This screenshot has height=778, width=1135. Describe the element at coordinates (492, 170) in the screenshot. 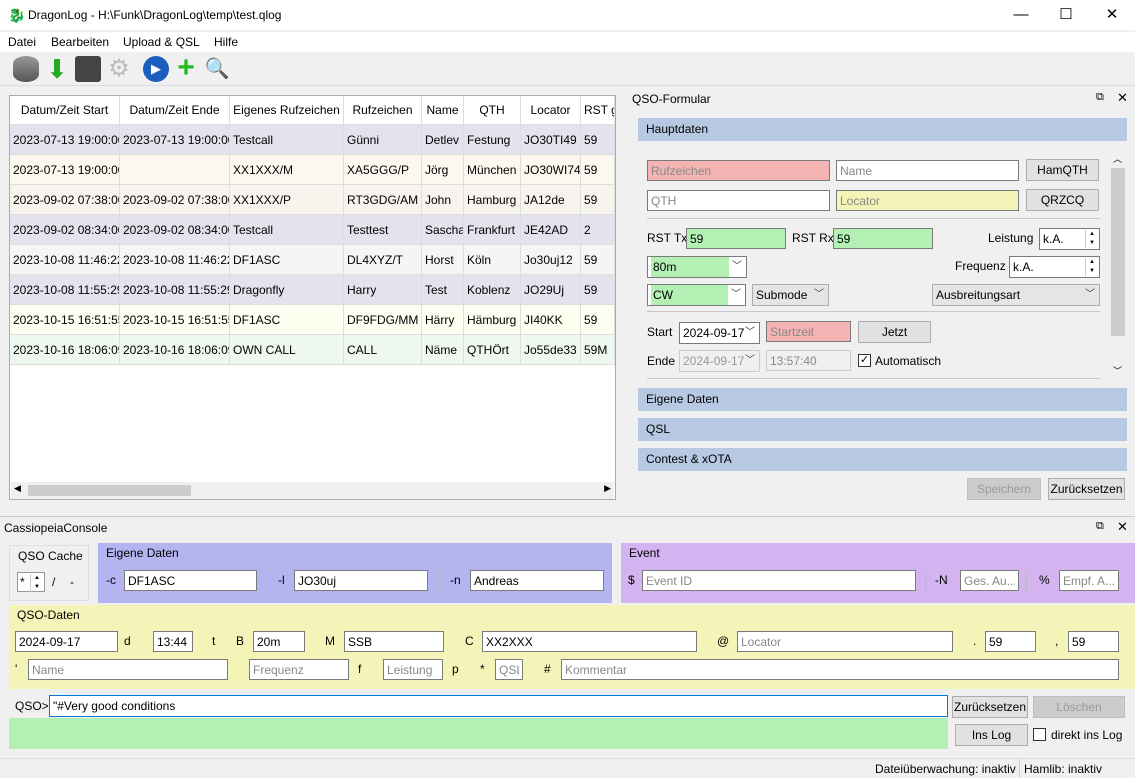

I see `table-cell: München` at that location.